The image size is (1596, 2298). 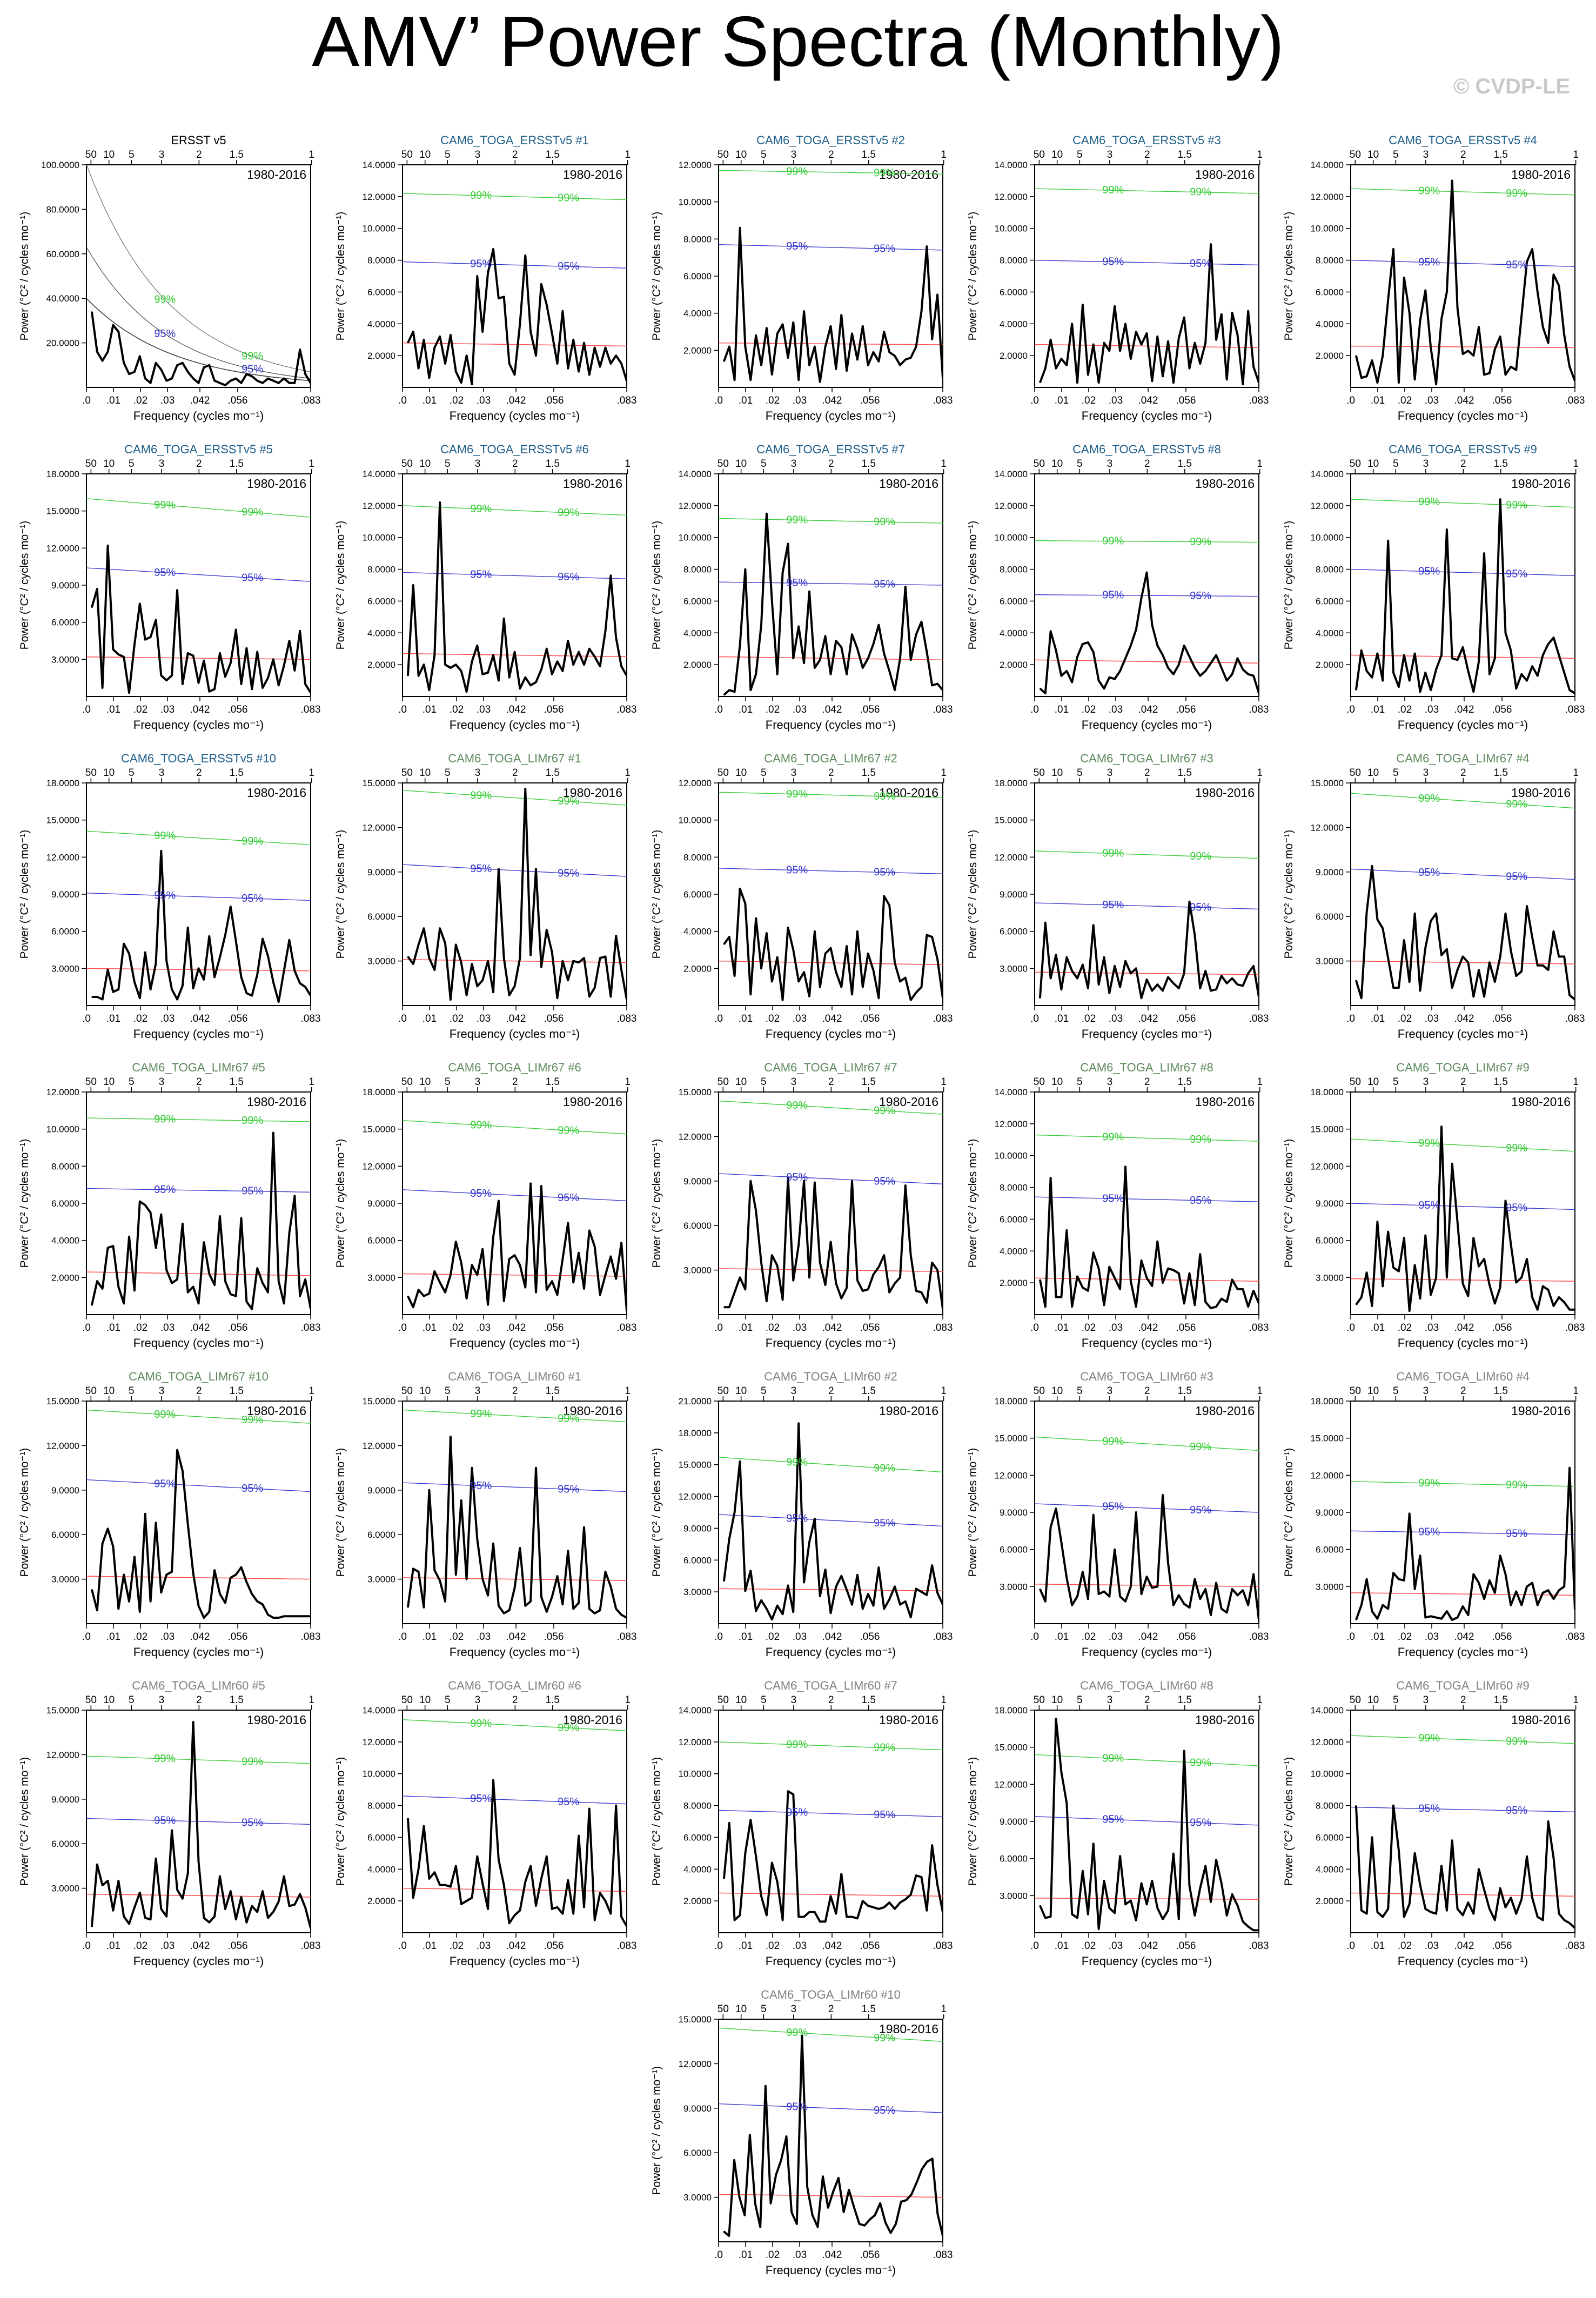 I want to click on y-tick-label: 4.0000, so click(x=381, y=633).